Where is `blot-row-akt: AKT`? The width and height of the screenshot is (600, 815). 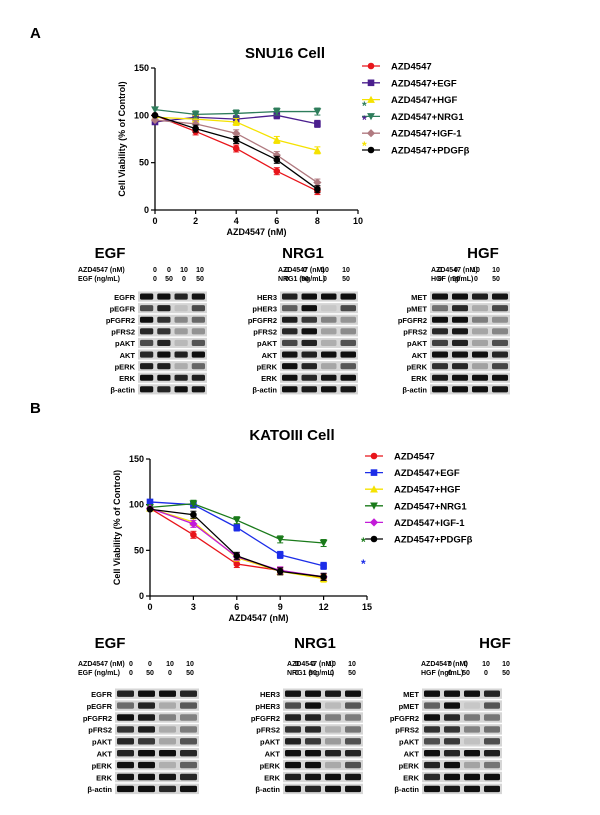 blot-row-akt: AKT is located at coordinates (461, 354).